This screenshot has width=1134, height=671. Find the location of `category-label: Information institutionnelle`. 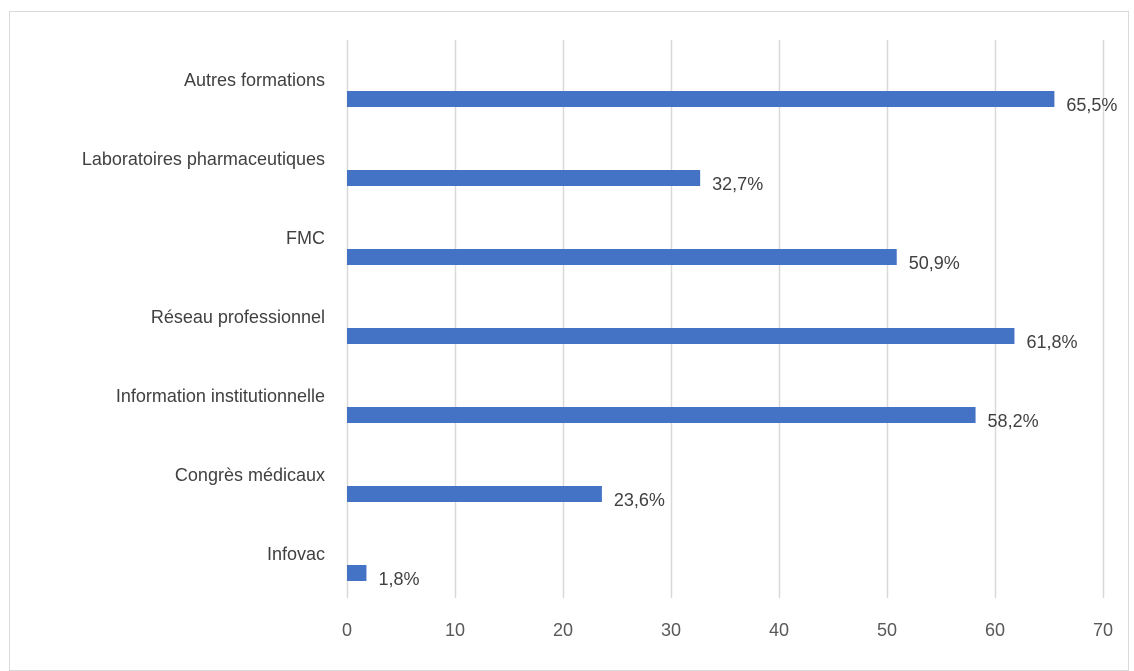

category-label: Information institutionnelle is located at coordinates (220, 396).